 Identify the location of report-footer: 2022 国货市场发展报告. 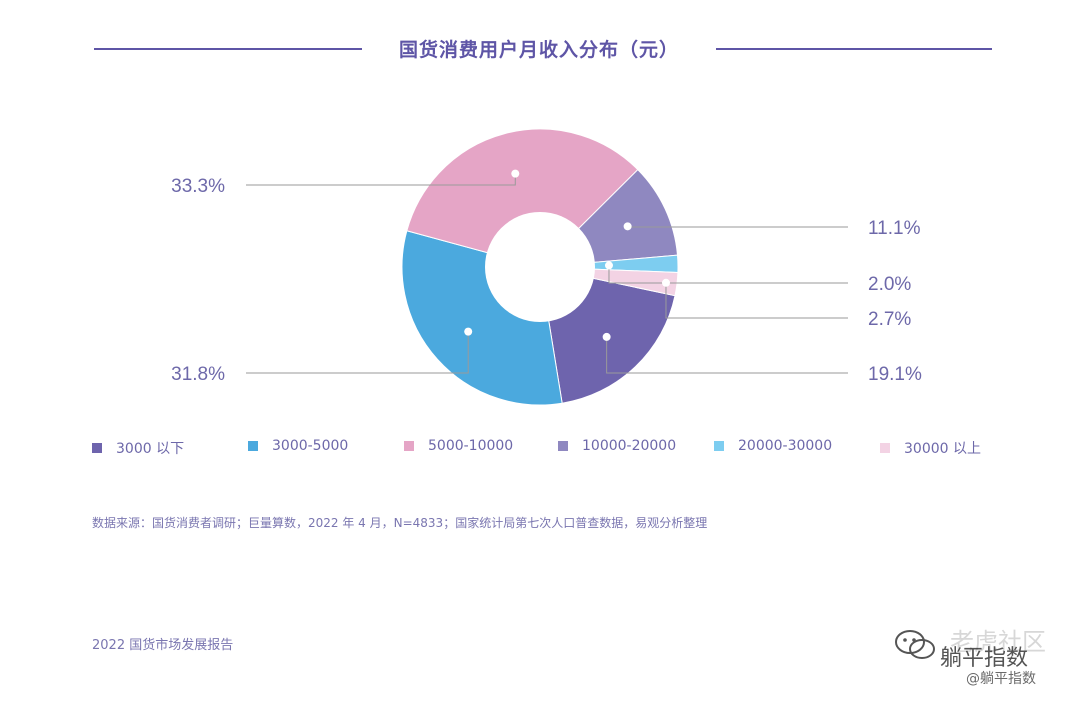
(163, 645).